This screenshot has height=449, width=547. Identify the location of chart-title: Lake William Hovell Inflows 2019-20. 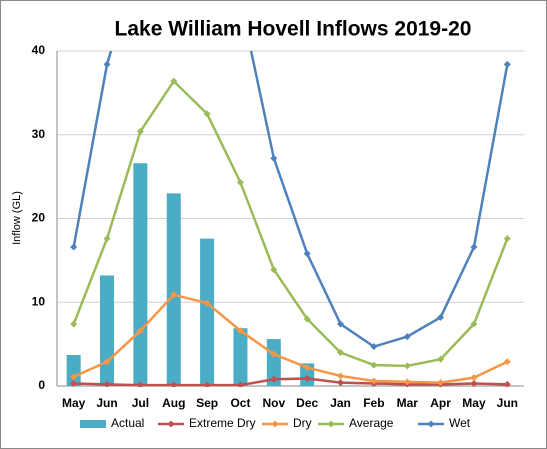
(293, 29).